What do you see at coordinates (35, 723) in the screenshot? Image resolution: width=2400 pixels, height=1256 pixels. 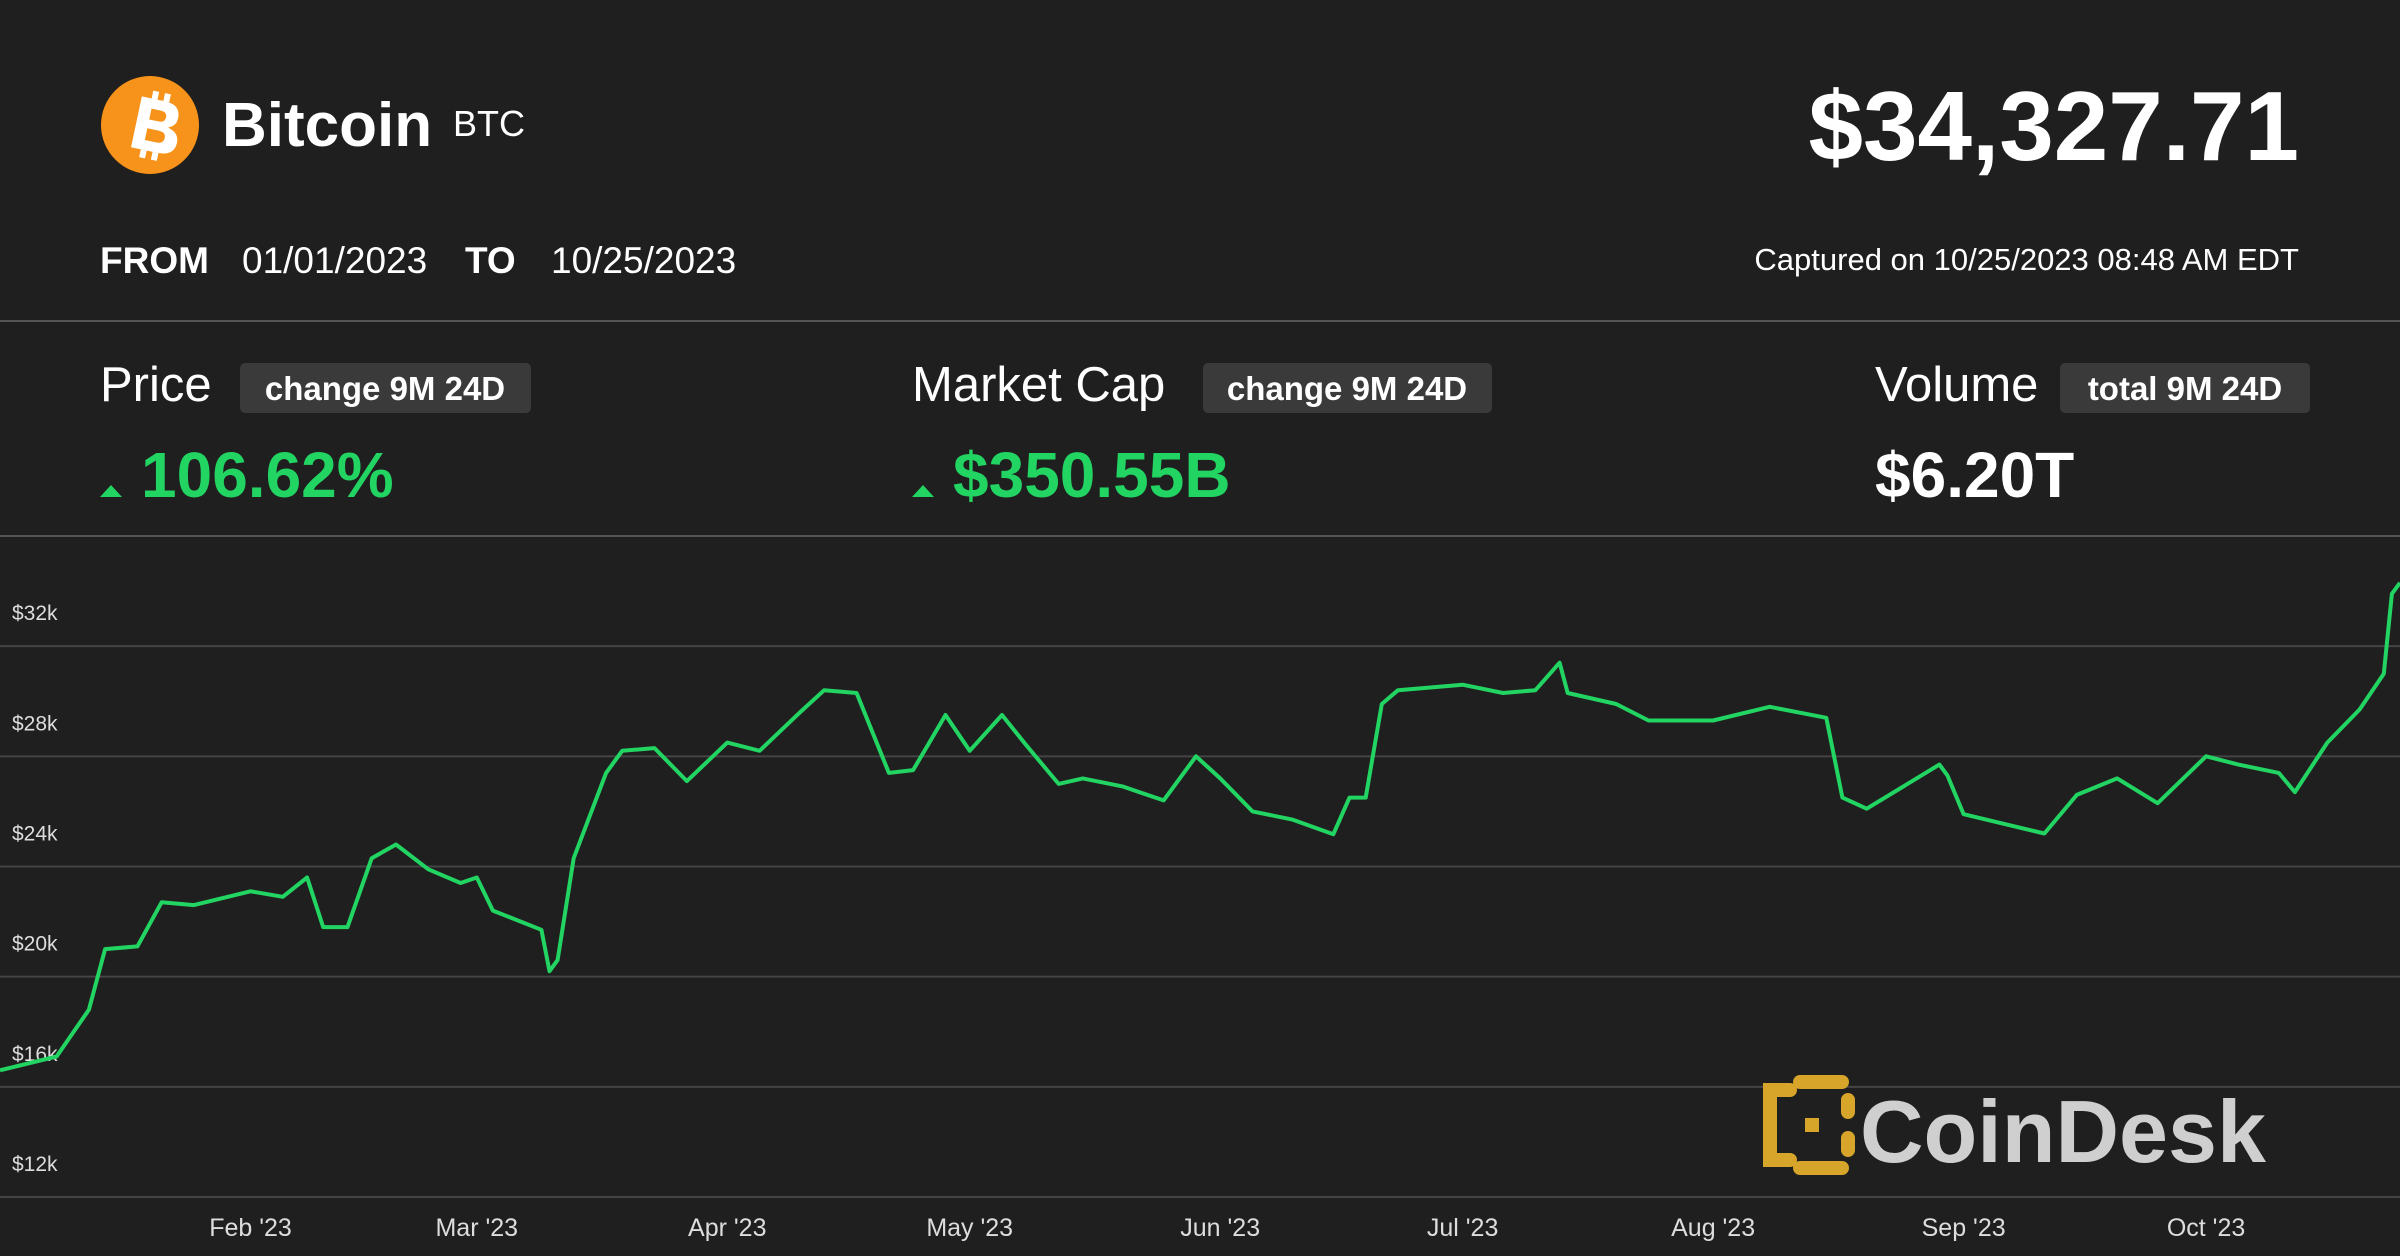 I see `y-tick-label: $28k` at bounding box center [35, 723].